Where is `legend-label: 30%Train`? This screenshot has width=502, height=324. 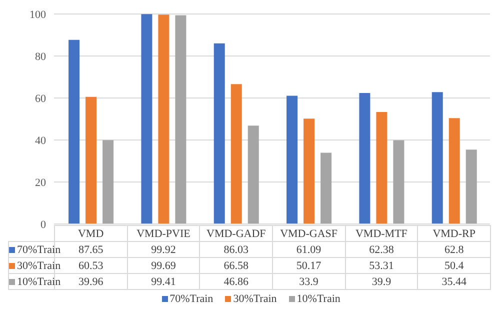 legend-label: 30%Train is located at coordinates (38, 266).